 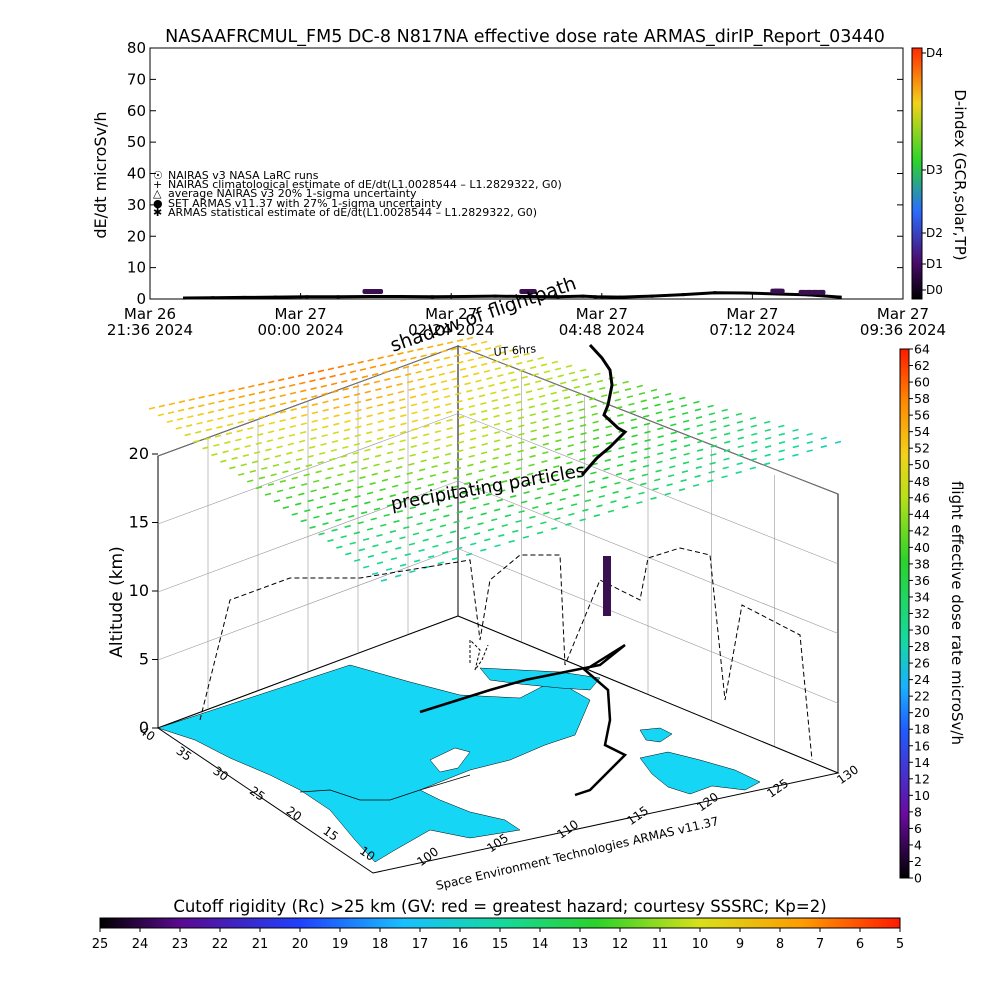 What do you see at coordinates (374, 763) in the screenshot?
I see `land-china-mainland` at bounding box center [374, 763].